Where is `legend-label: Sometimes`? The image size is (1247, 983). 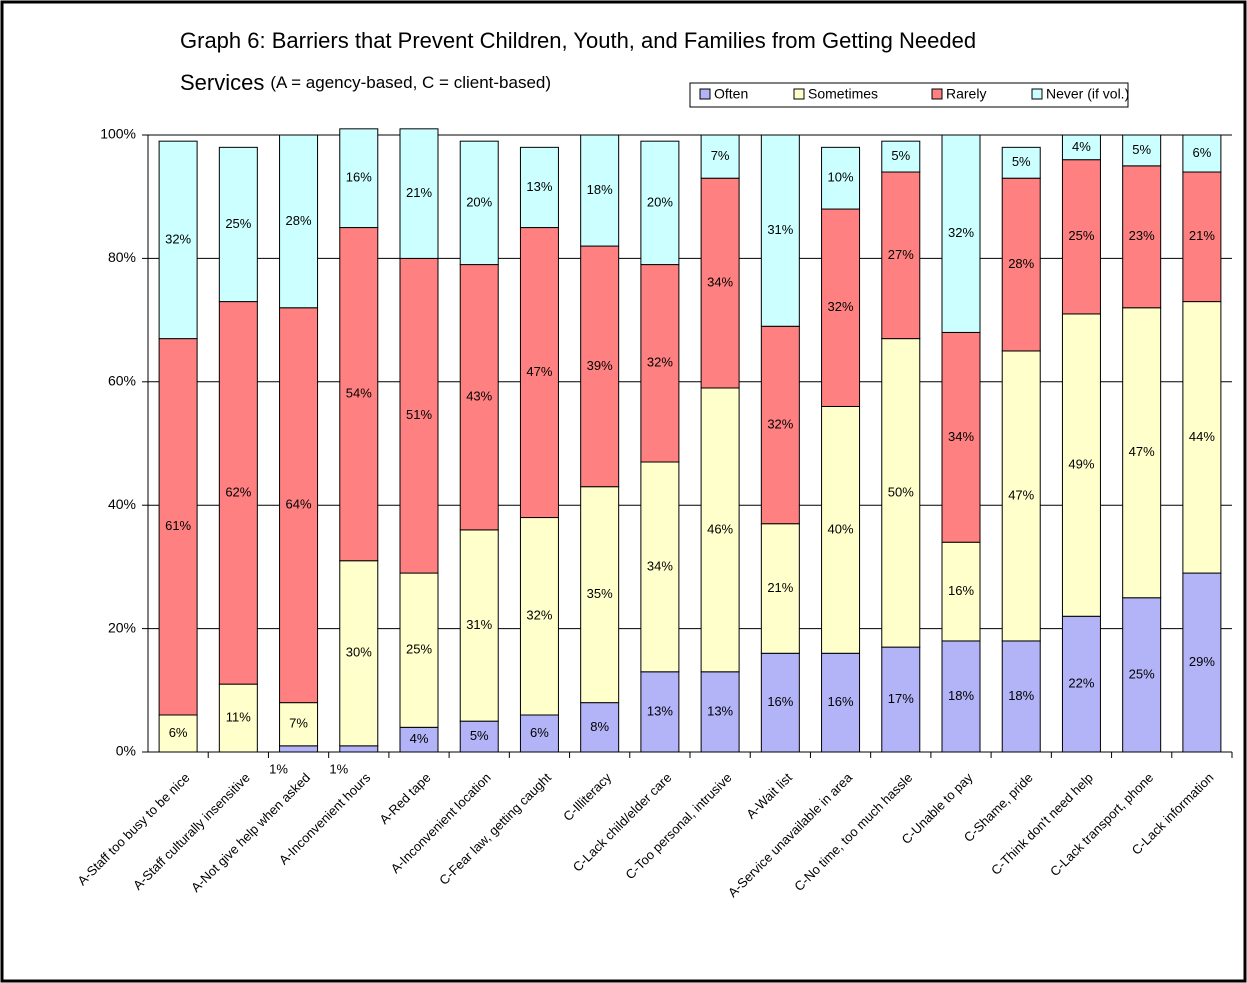
legend-label: Sometimes is located at coordinates (843, 94).